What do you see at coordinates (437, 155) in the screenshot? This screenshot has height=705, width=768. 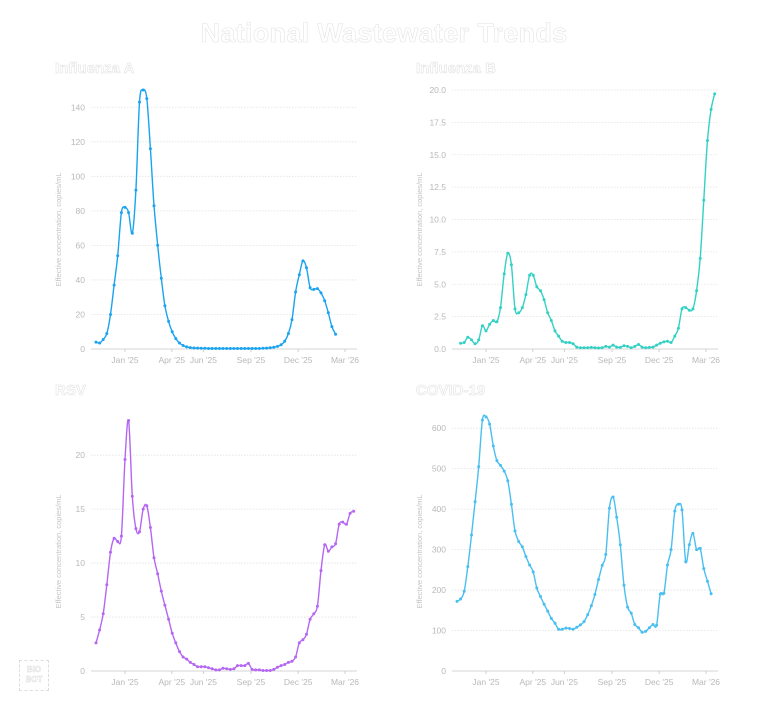 I see `y-tick-label: 15.0` at bounding box center [437, 155].